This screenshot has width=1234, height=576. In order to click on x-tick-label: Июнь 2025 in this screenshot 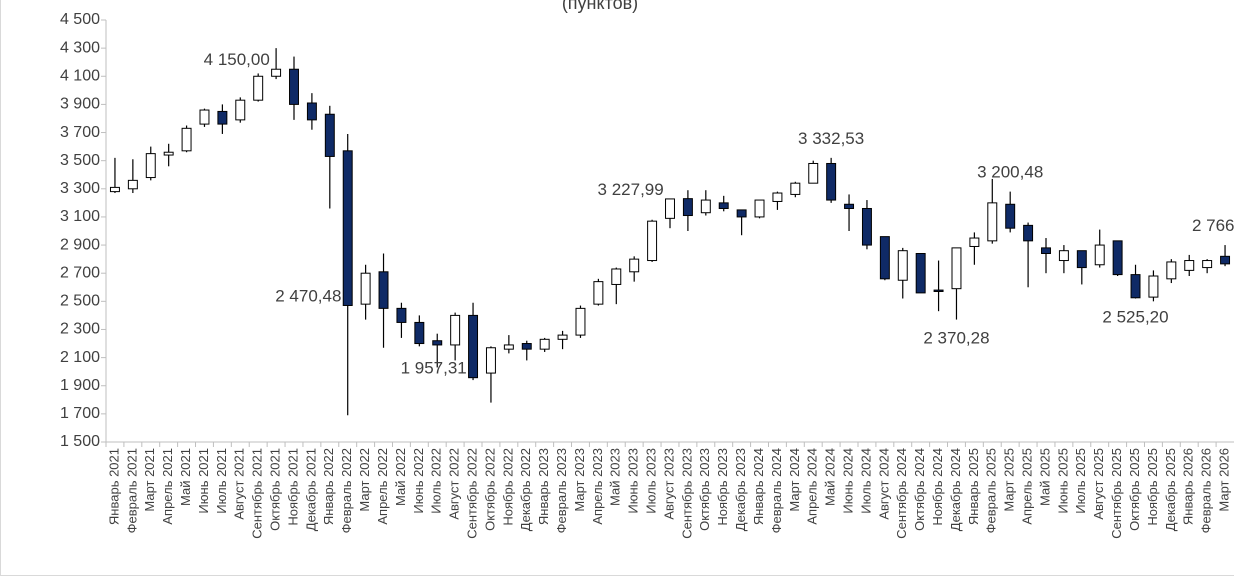, I will do `click(1062, 481)`.